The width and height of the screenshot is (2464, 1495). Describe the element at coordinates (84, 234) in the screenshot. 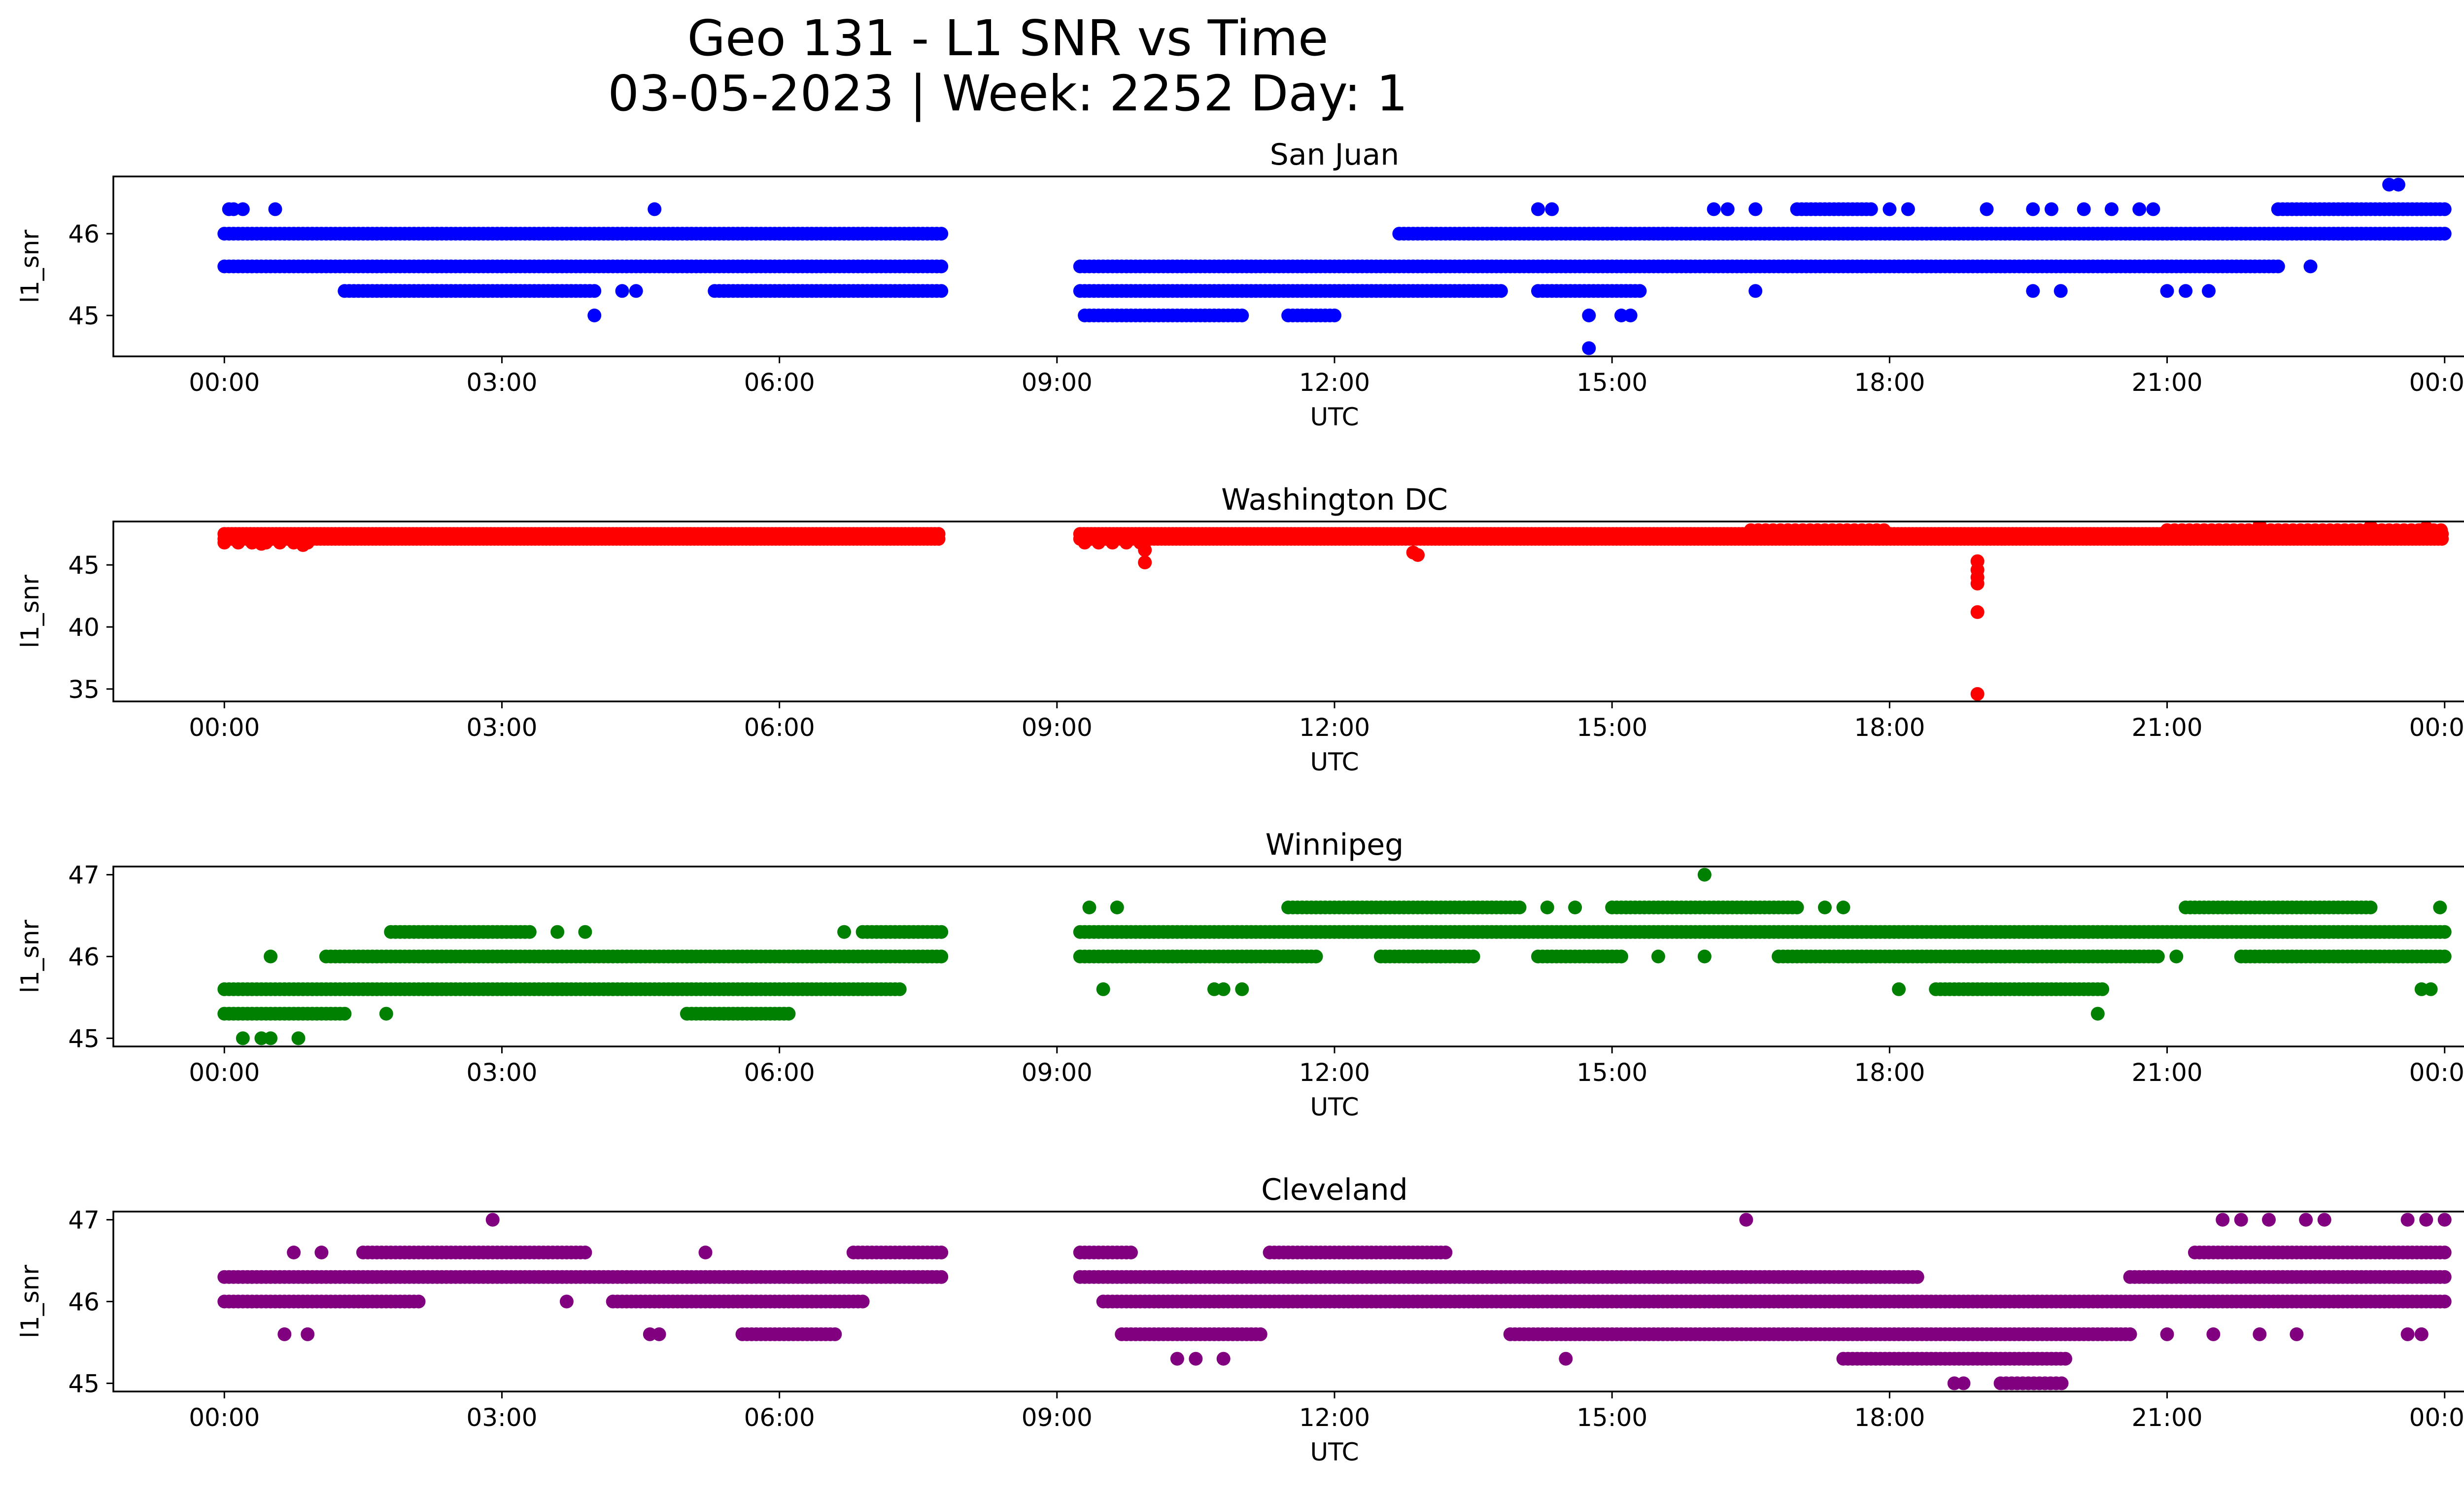

I see `y-tick-label: 46` at that location.